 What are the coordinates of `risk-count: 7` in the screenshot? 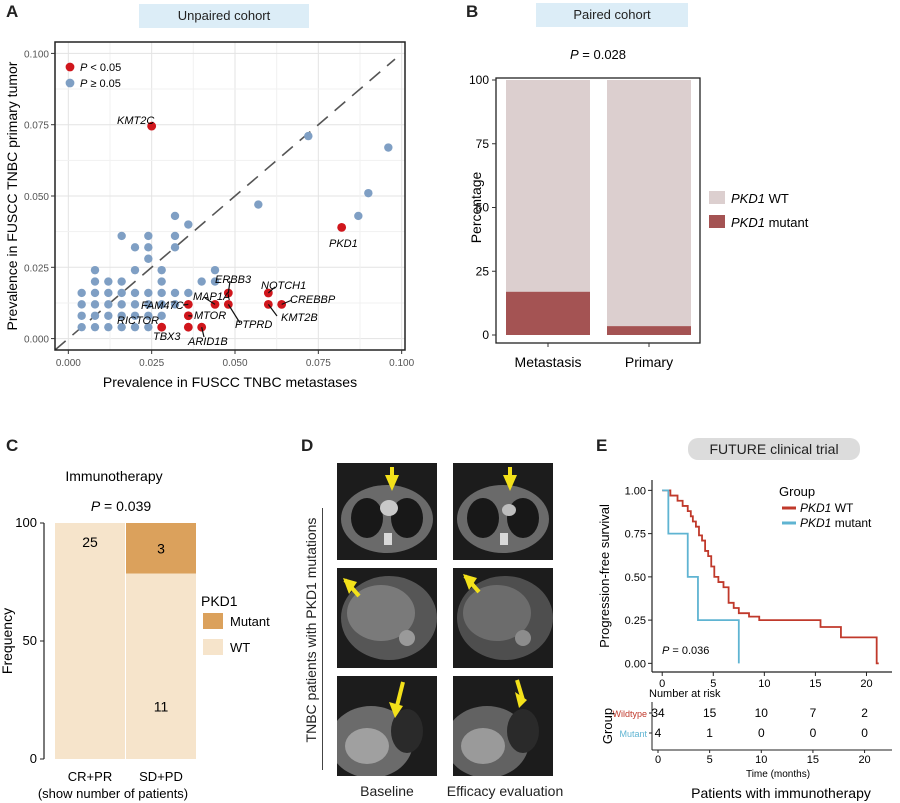 It's located at (813, 713).